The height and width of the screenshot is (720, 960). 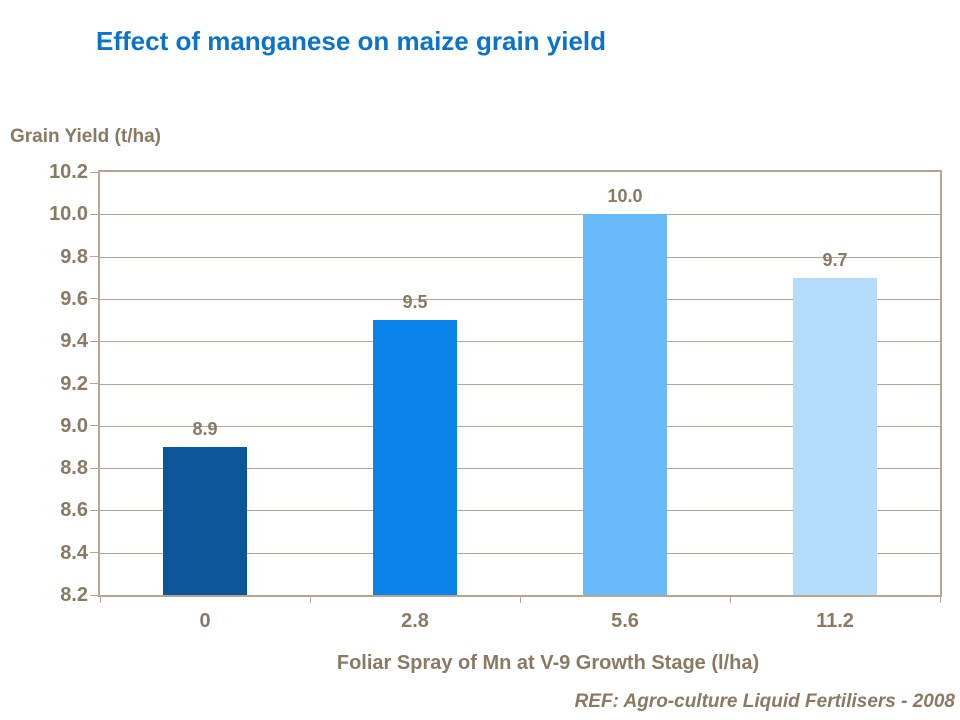 I want to click on x-tick-label: 2.8, so click(x=415, y=621).